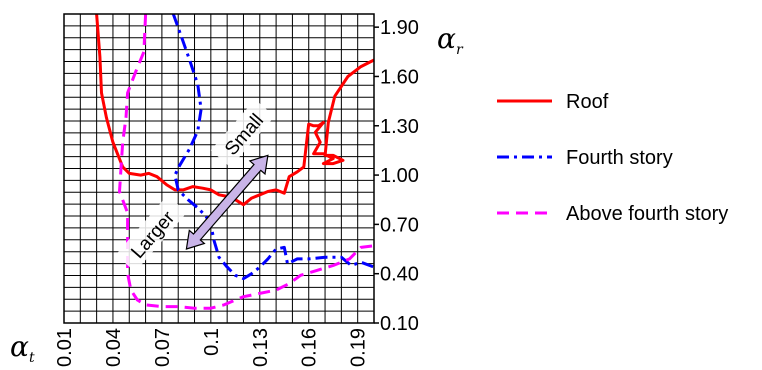 This screenshot has height=370, width=762. Describe the element at coordinates (32, 358) in the screenshot. I see `x-axis-subscript: t` at that location.